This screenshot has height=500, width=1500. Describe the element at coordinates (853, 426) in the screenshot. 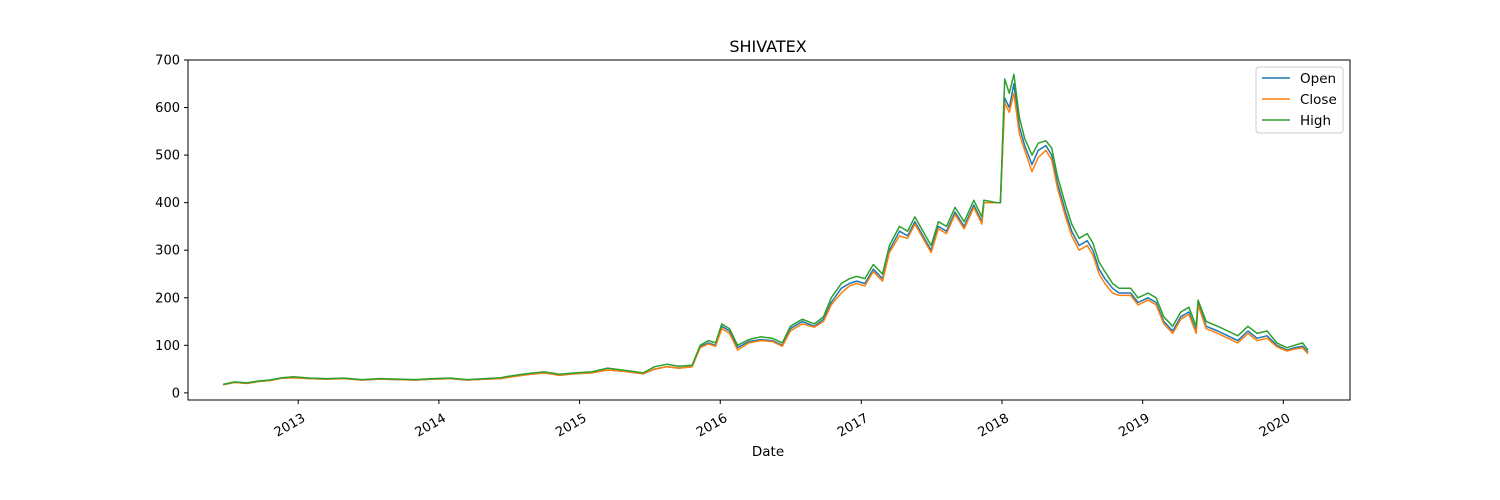

I see `x-tick-label: 2017` at that location.